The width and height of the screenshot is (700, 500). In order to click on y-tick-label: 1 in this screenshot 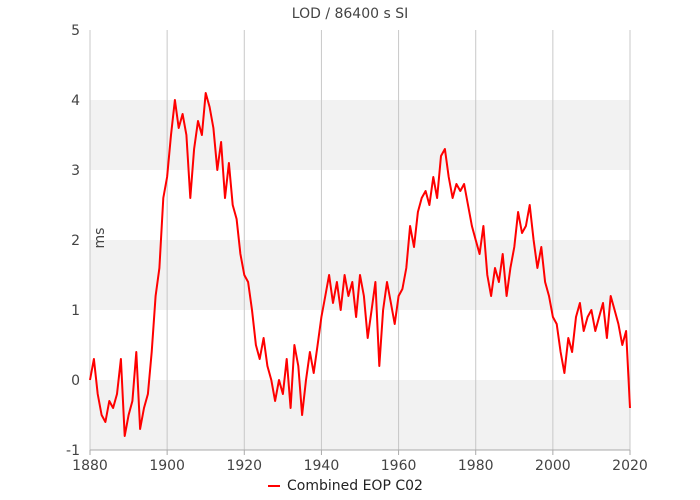, I will do `click(75, 311)`.